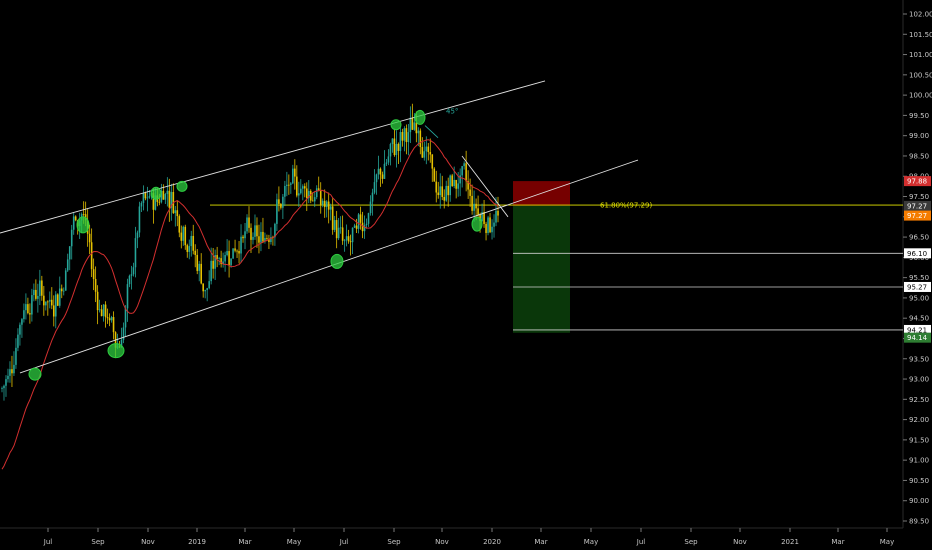  What do you see at coordinates (919, 420) in the screenshot?
I see `y-tick-label: 92.00` at bounding box center [919, 420].